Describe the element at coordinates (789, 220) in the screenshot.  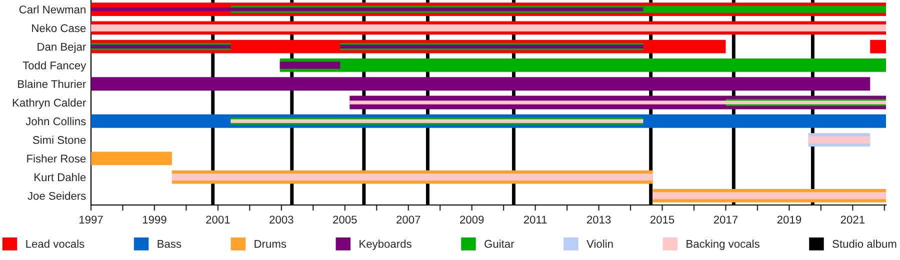
I see `x-tick-label: 2019` at that location.